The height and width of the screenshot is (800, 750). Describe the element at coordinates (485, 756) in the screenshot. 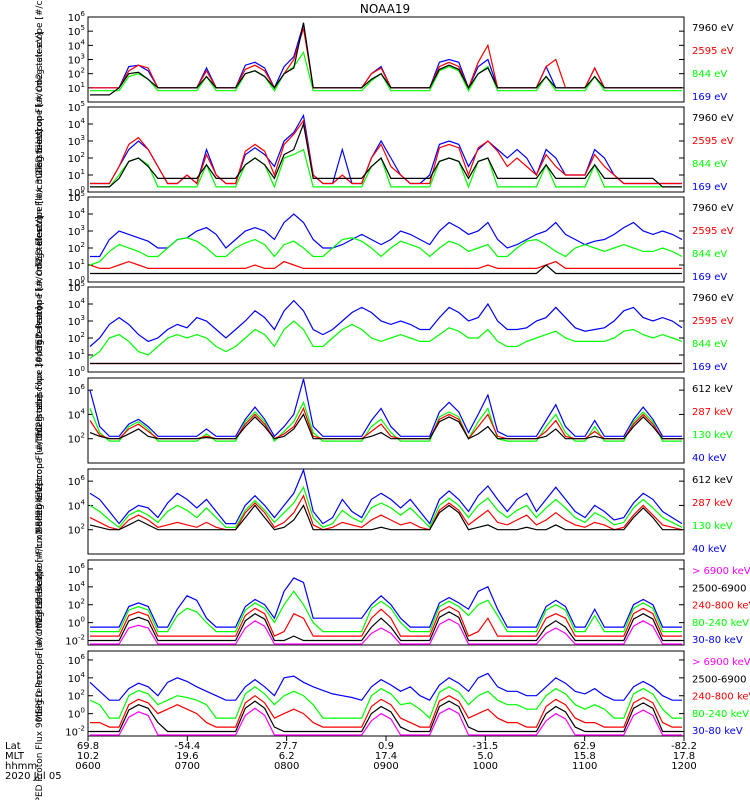

I see `x-tick-label-mlt: 5.0` at that location.